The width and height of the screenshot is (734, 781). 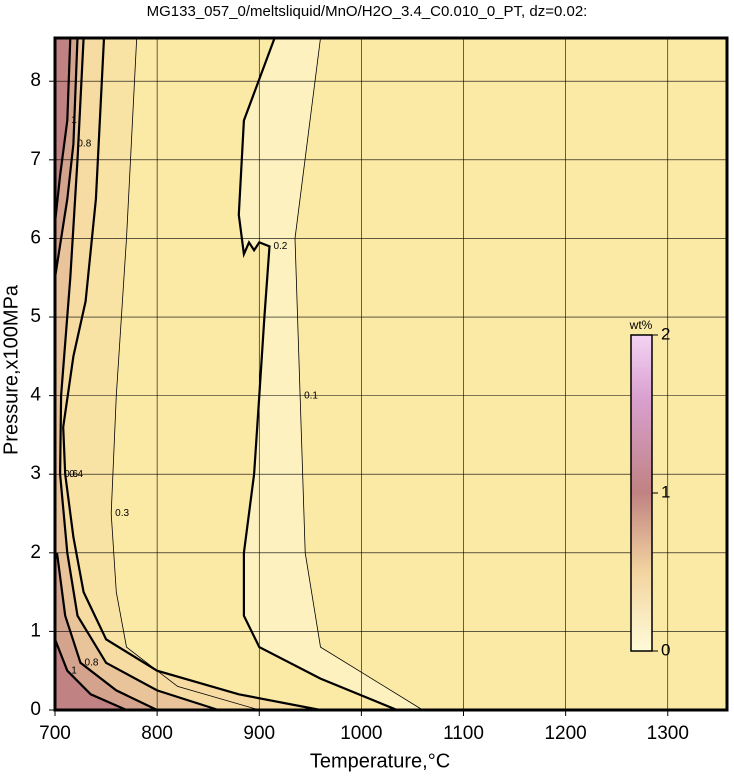 I want to click on y-tick-label: 2, so click(x=35, y=552).